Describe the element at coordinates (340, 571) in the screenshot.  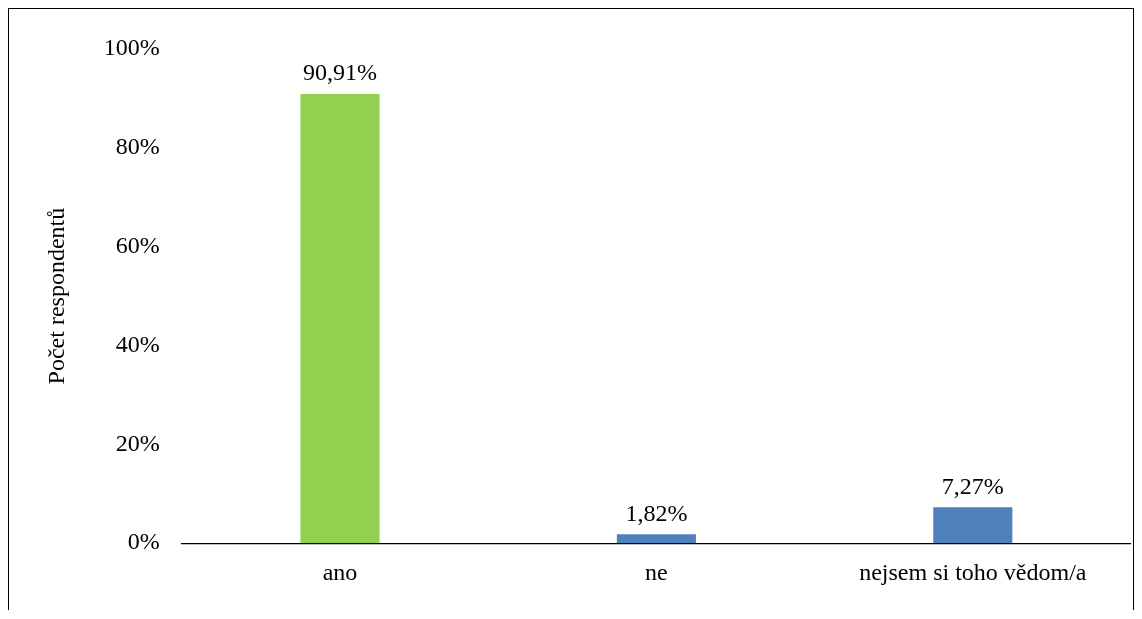
I see `x-tick-label: ano` at that location.